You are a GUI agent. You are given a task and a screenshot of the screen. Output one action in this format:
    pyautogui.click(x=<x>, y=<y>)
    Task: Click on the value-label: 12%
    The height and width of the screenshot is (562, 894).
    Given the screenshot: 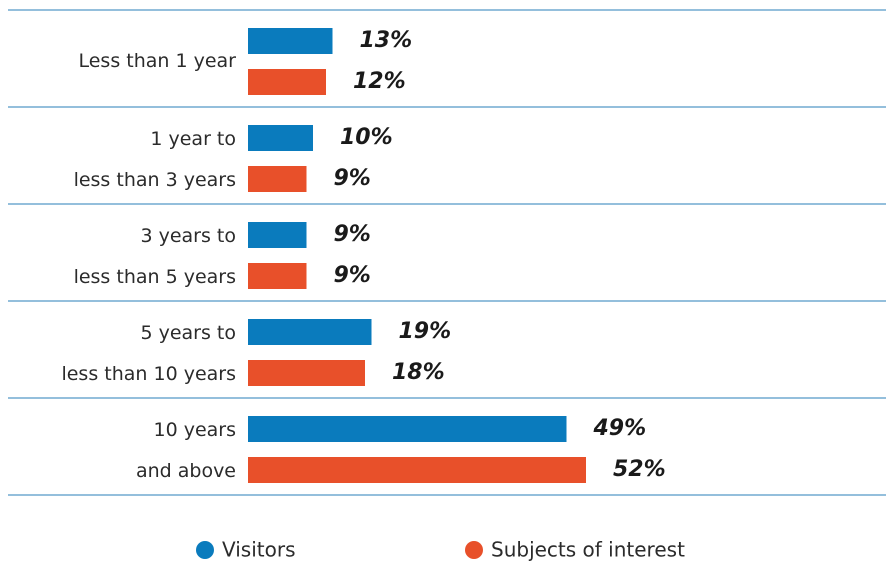 What is the action you would take?
    pyautogui.click(x=379, y=81)
    